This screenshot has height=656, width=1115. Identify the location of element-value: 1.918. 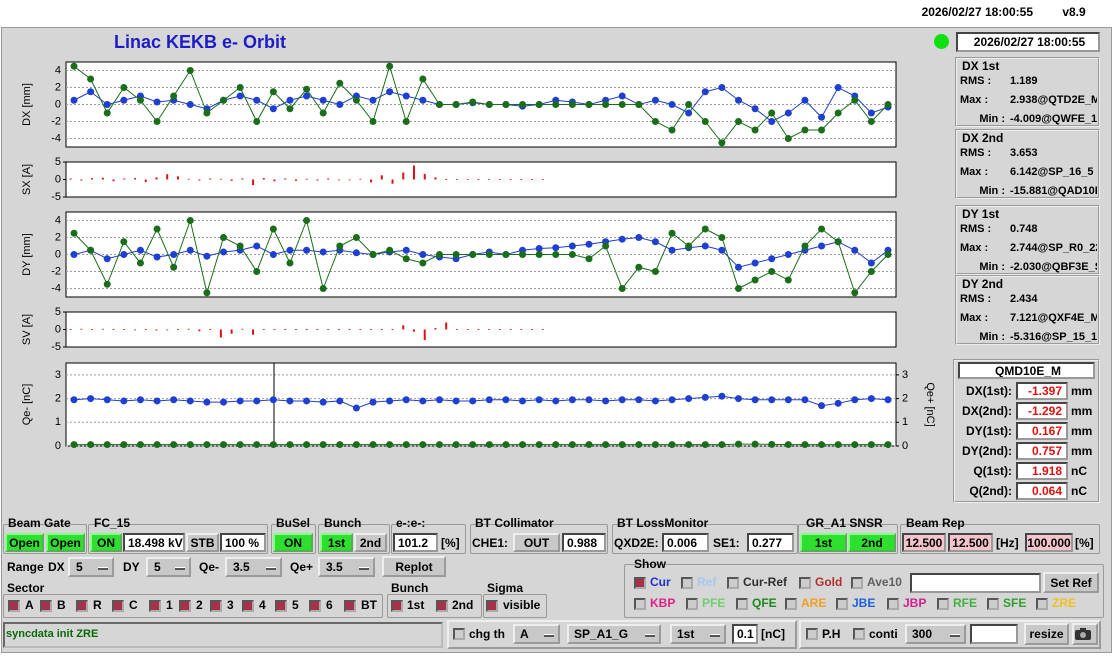
(1042, 471).